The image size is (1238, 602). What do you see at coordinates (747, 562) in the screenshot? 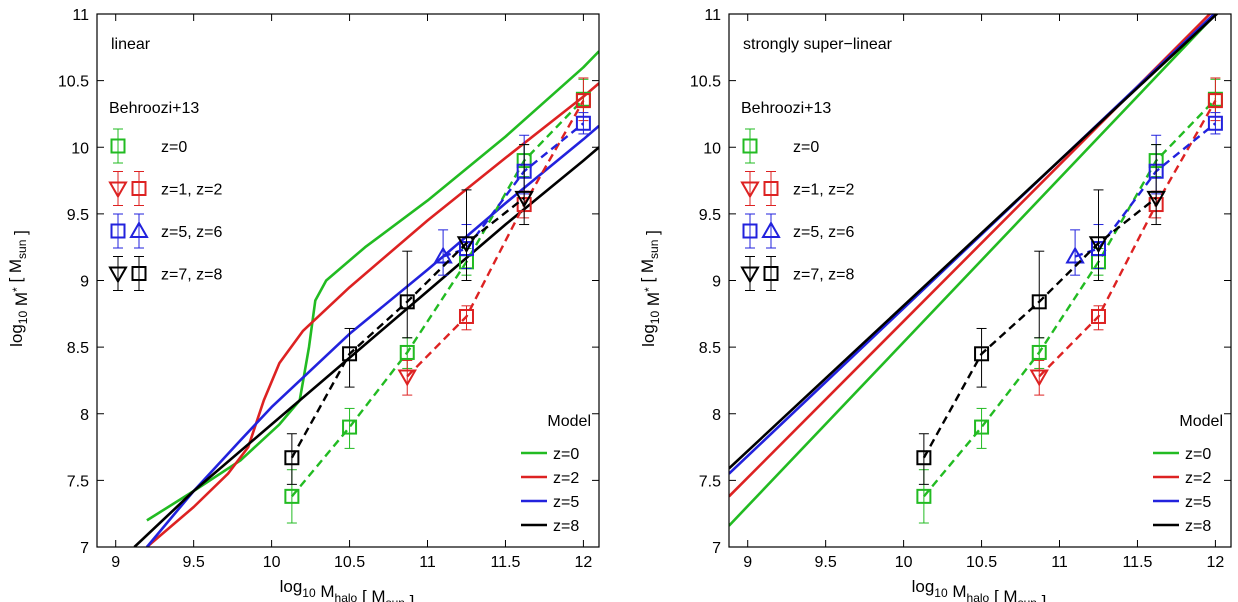
I see `x-tick-label: 9` at bounding box center [747, 562].